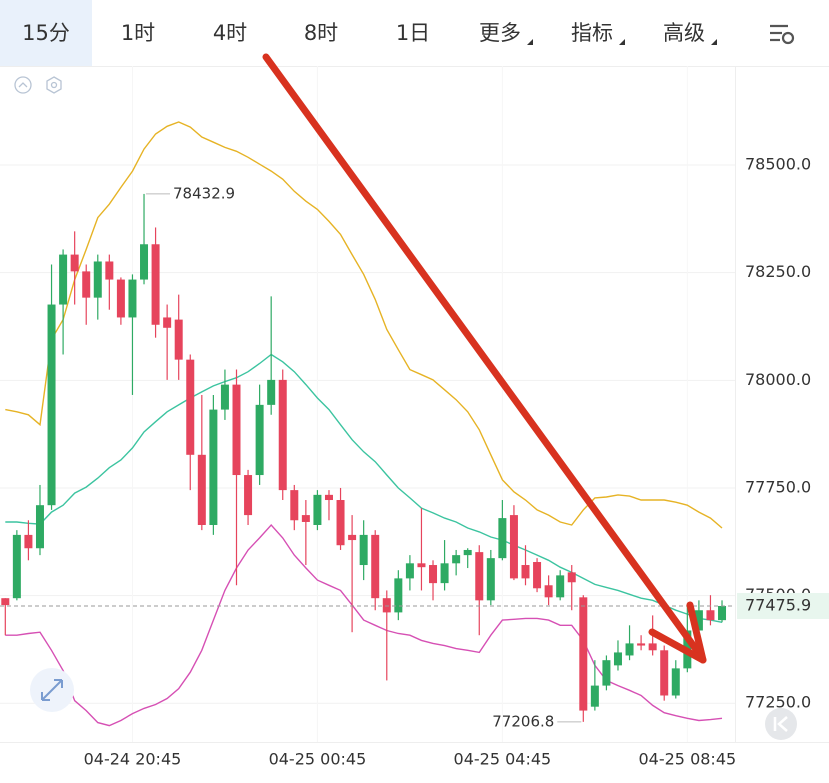 Image resolution: width=829 pixels, height=783 pixels. Describe the element at coordinates (778, 164) in the screenshot. I see `y-tick-label: 78500.0` at that location.